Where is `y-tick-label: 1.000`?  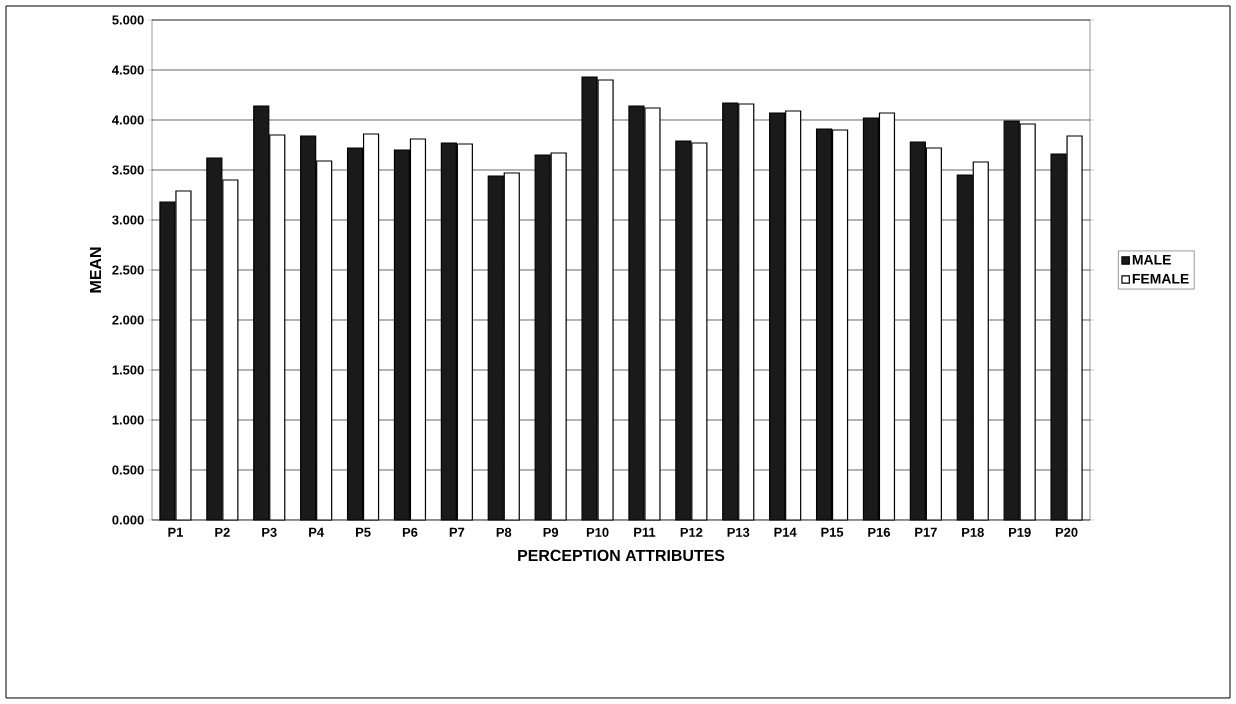
y-tick-label: 1.000 is located at coordinates (128, 420).